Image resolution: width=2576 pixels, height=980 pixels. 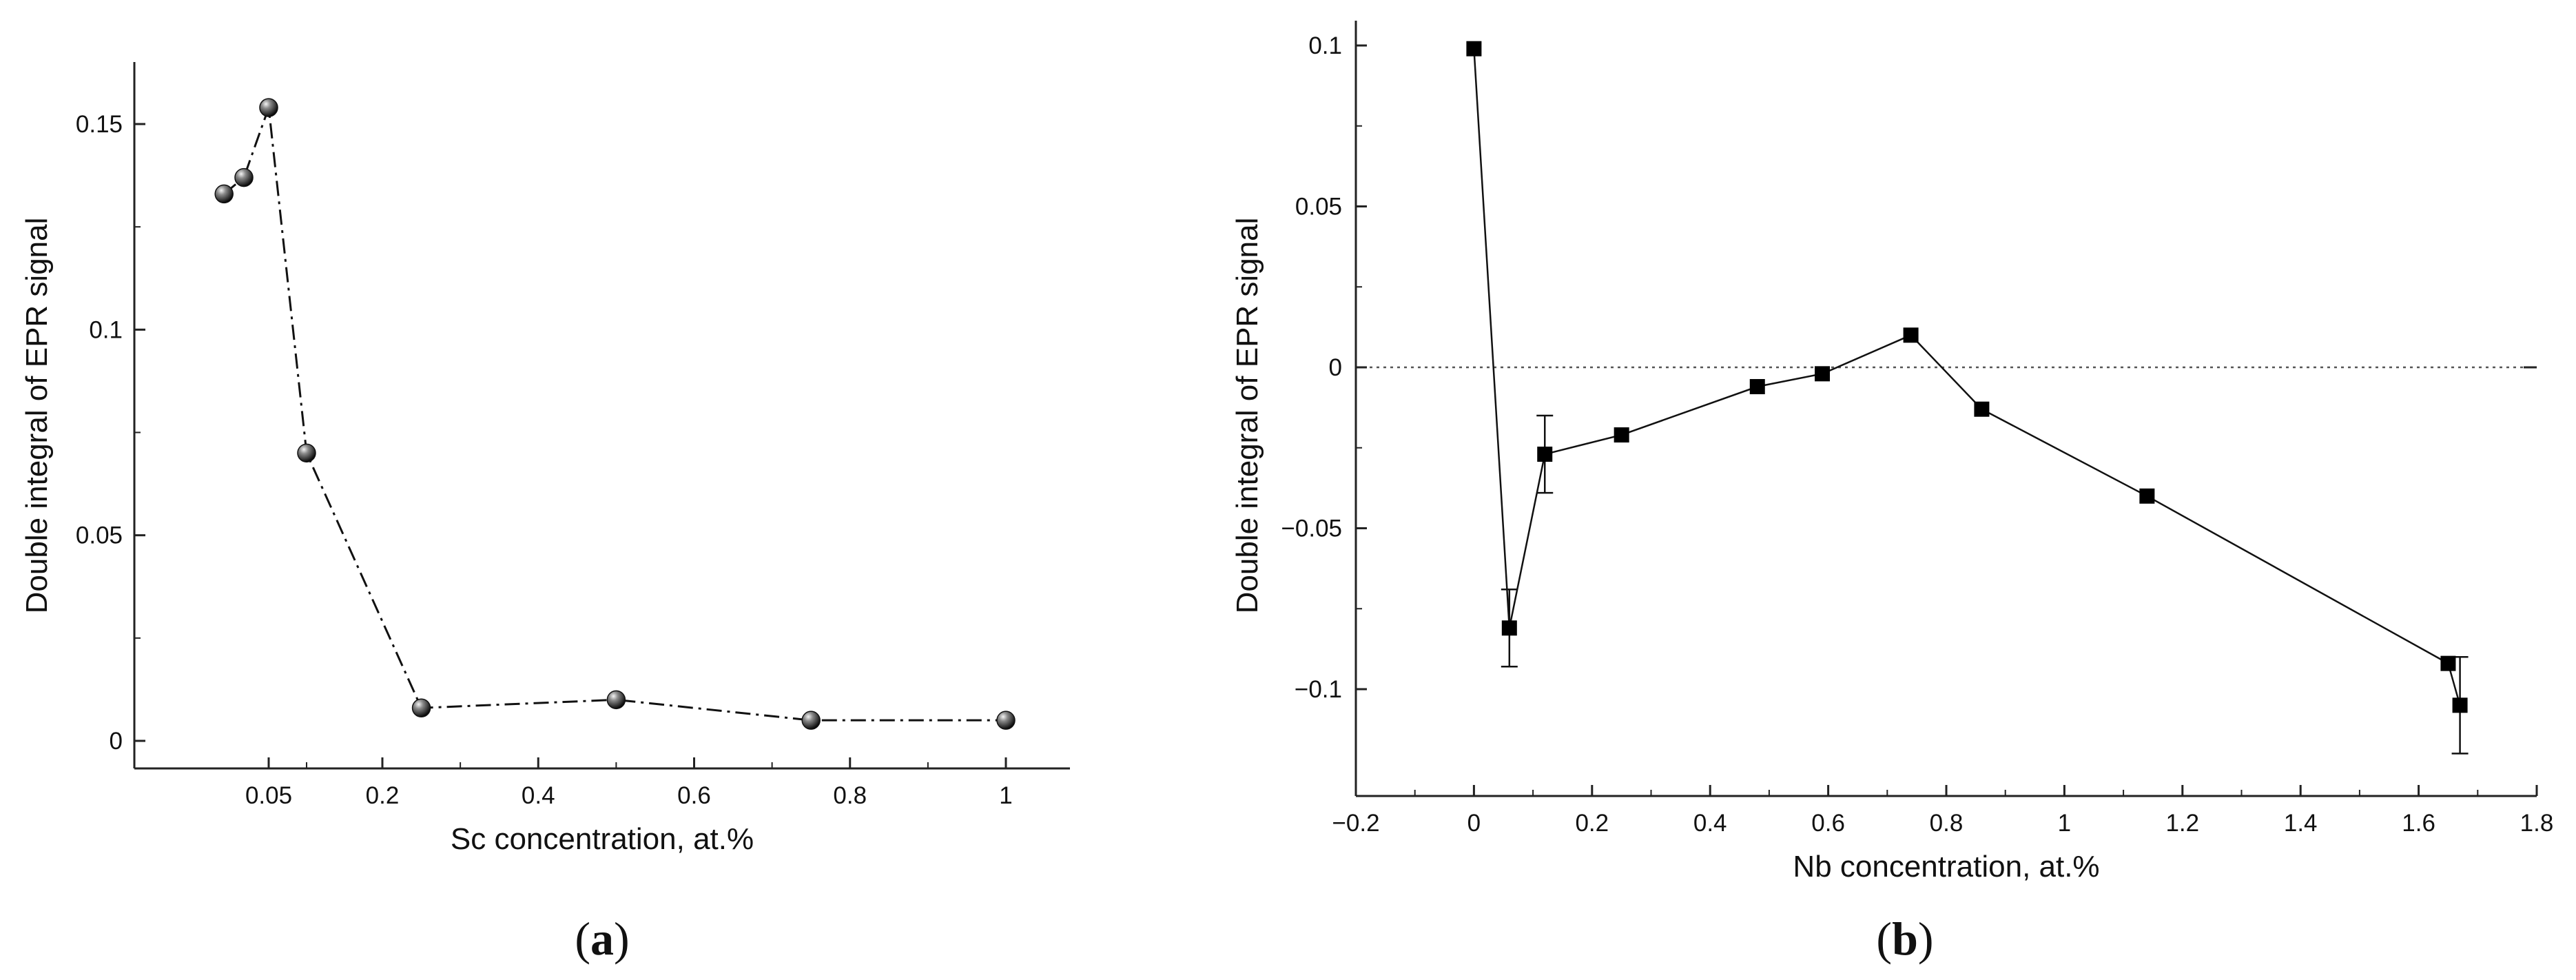 I want to click on panel-b-x-tick-label: 0.6, so click(x=1828, y=823).